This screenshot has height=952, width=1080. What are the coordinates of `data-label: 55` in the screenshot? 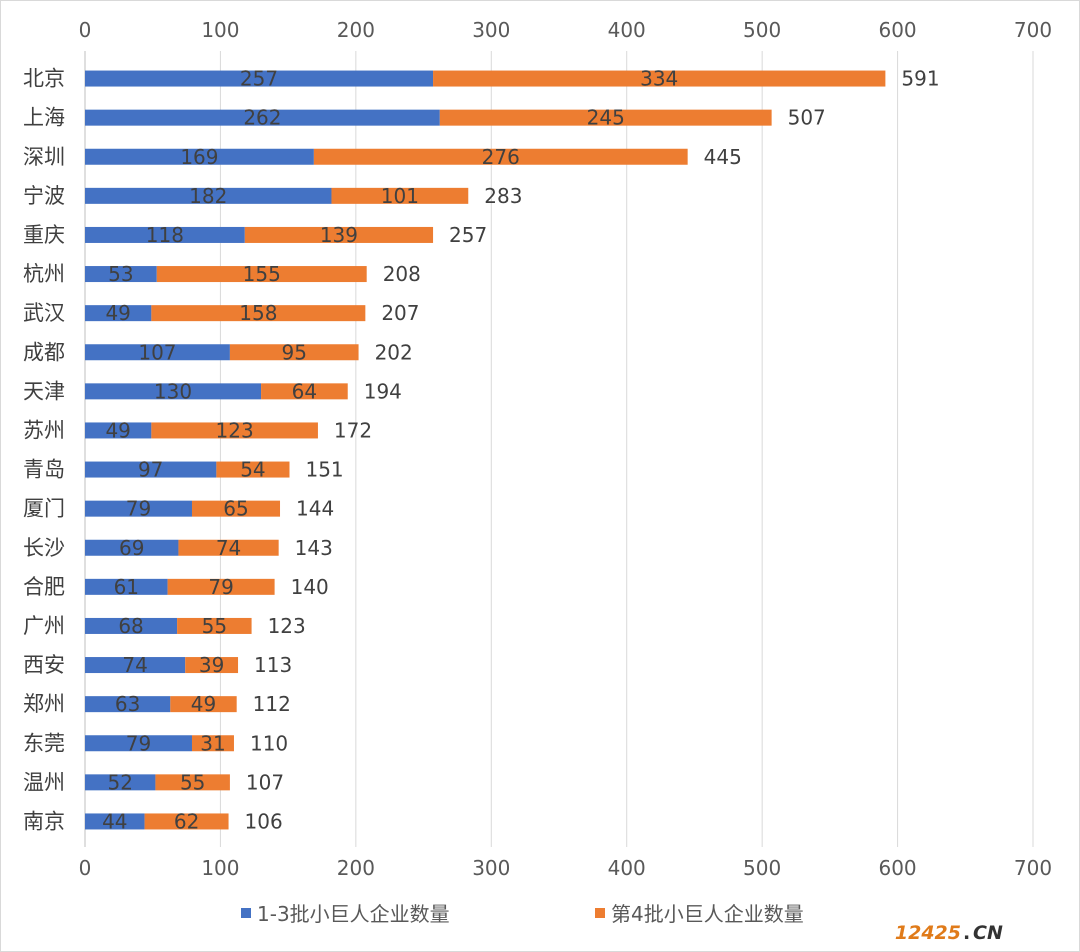 It's located at (192, 782).